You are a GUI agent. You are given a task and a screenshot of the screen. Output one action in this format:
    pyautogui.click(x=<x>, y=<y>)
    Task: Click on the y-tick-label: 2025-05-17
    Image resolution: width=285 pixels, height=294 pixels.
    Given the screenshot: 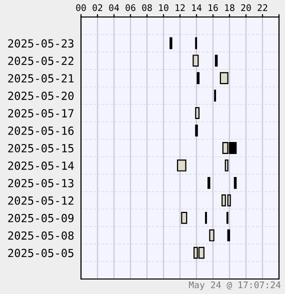 What is the action you would take?
    pyautogui.click(x=41, y=113)
    